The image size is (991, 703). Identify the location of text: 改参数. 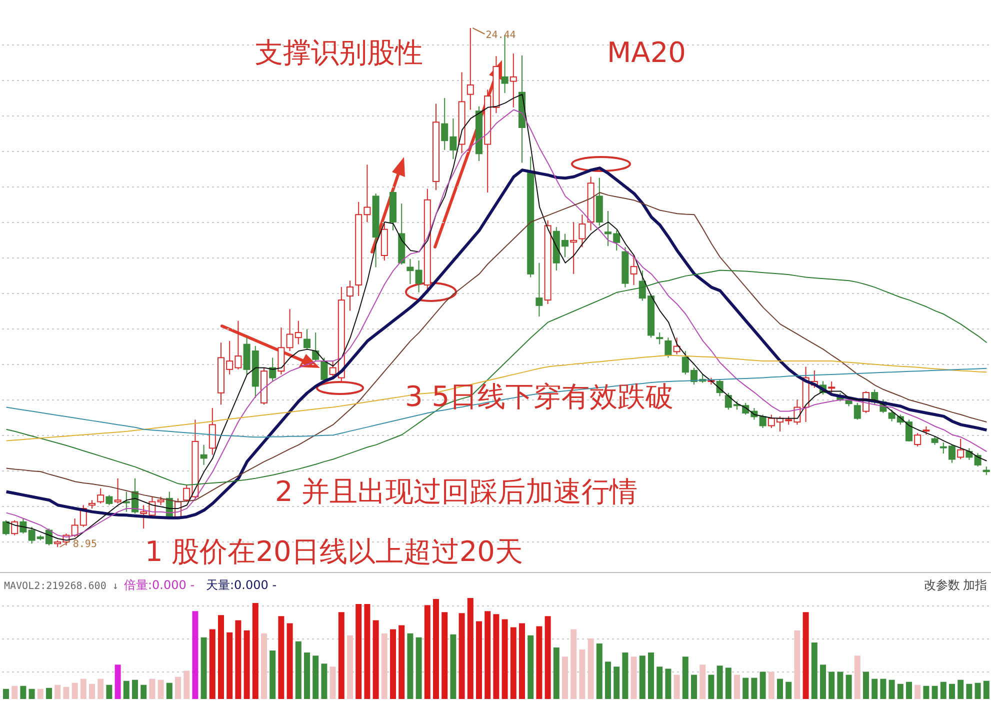
(942, 585).